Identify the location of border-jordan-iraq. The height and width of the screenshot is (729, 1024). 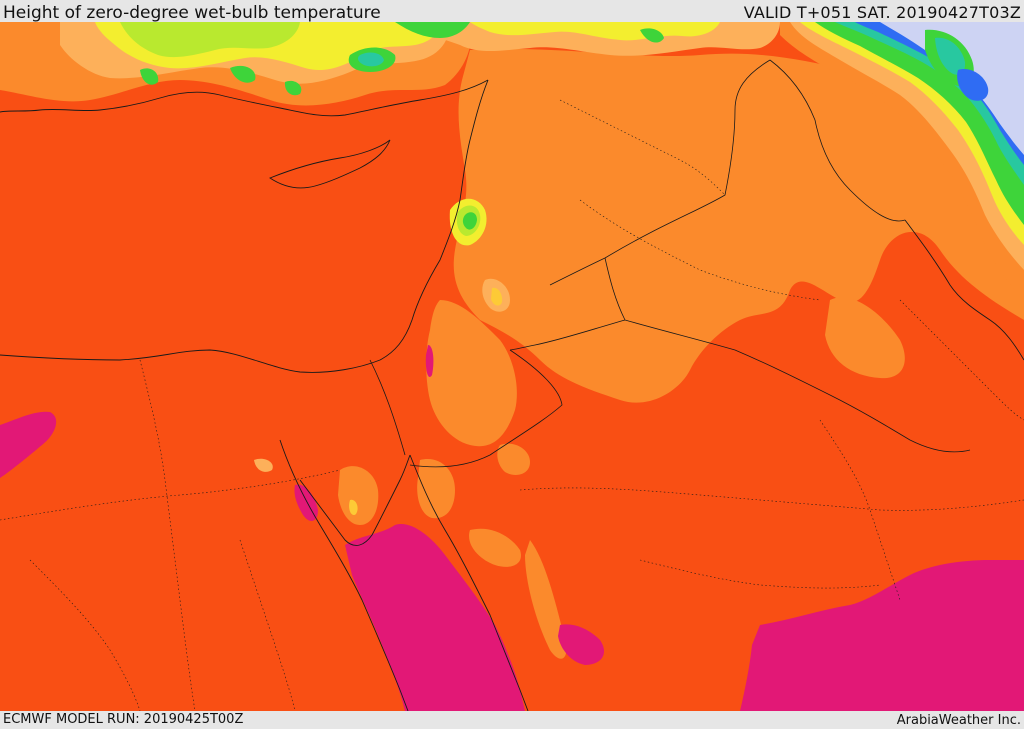
(567, 335).